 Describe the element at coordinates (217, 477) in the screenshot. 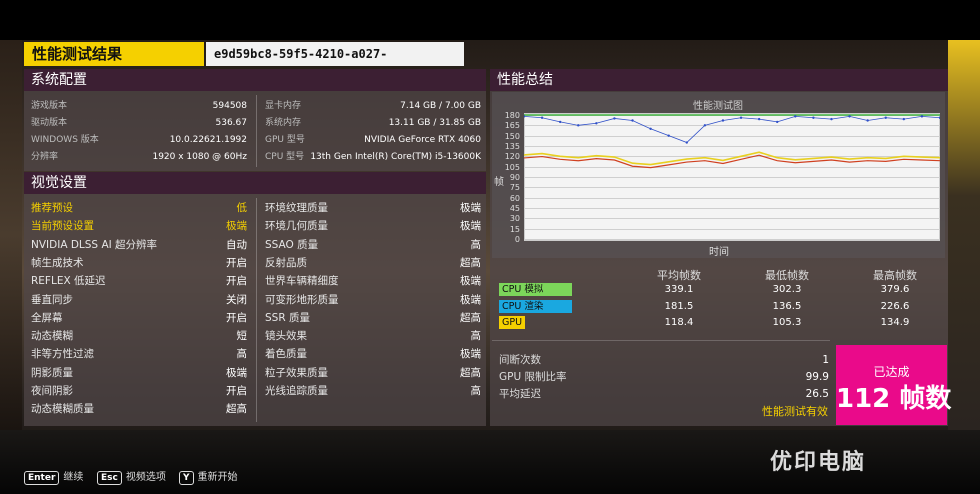

I see `footer-button-label: 重新开始` at that location.